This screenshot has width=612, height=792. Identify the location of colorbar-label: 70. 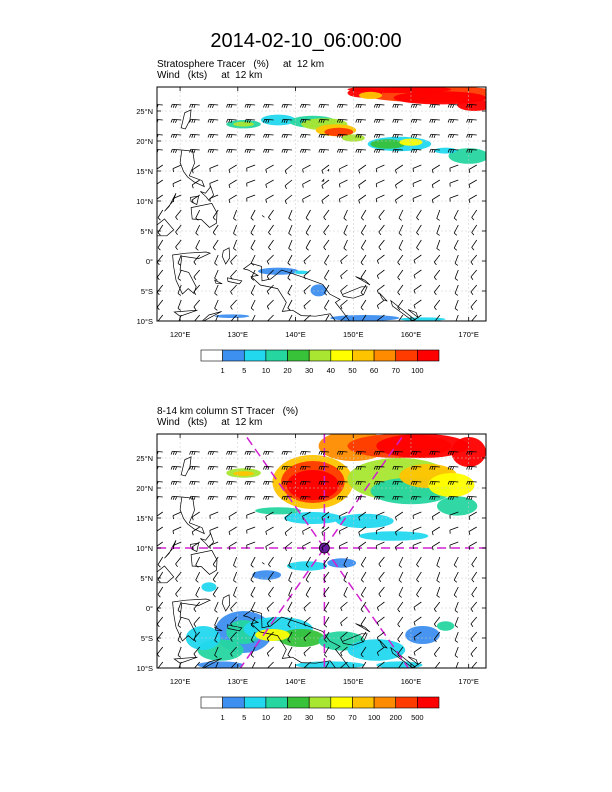
(396, 370).